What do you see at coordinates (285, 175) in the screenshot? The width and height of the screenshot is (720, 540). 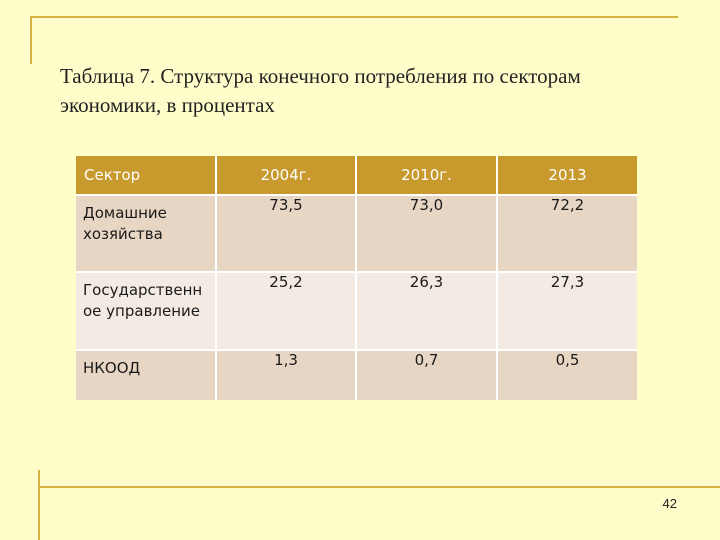 I see `header-2004: 2004г.` at bounding box center [285, 175].